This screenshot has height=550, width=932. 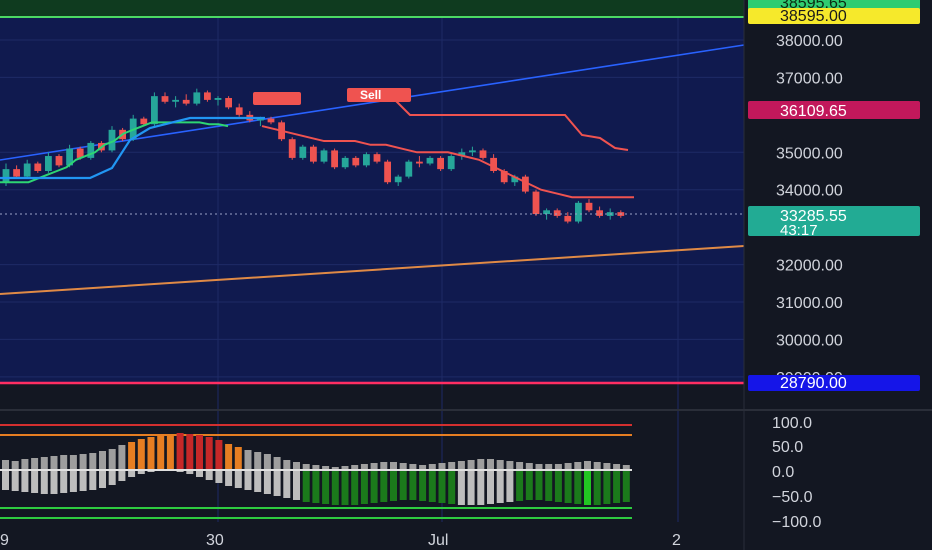 What do you see at coordinates (809, 78) in the screenshot?
I see `price-tick-label: 37000.00` at bounding box center [809, 78].